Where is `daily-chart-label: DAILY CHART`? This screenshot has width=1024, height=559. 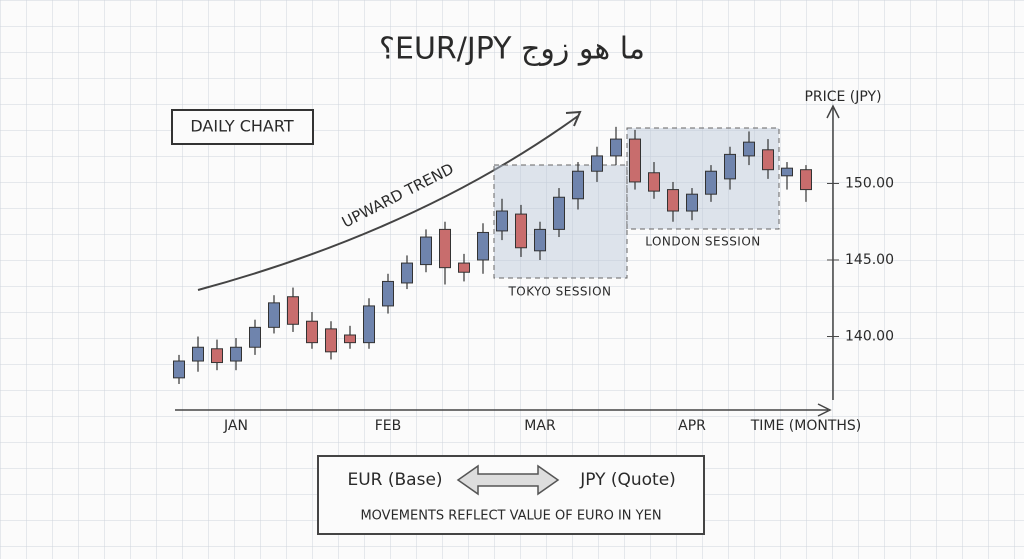
daily-chart-label: DAILY CHART is located at coordinates (241, 126).